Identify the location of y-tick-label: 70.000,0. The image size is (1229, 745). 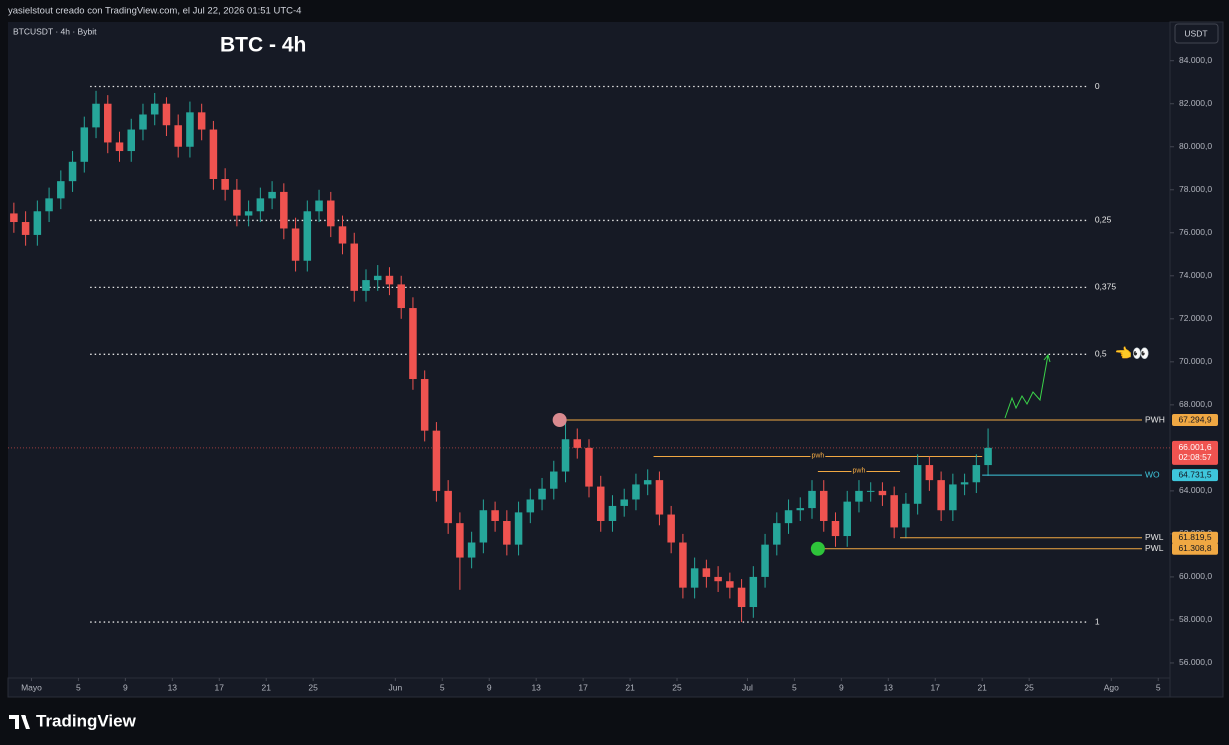
(1195, 361).